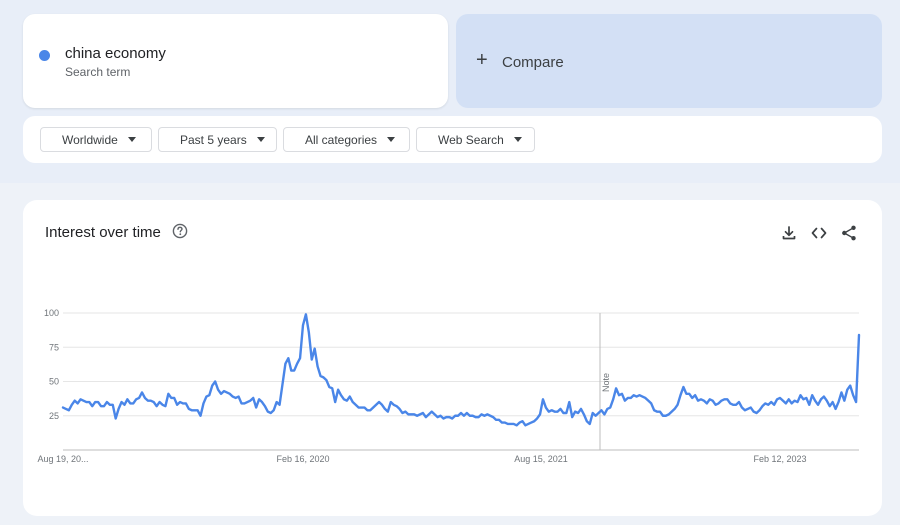  What do you see at coordinates (54, 416) in the screenshot?
I see `y-tick-label: 25` at bounding box center [54, 416].